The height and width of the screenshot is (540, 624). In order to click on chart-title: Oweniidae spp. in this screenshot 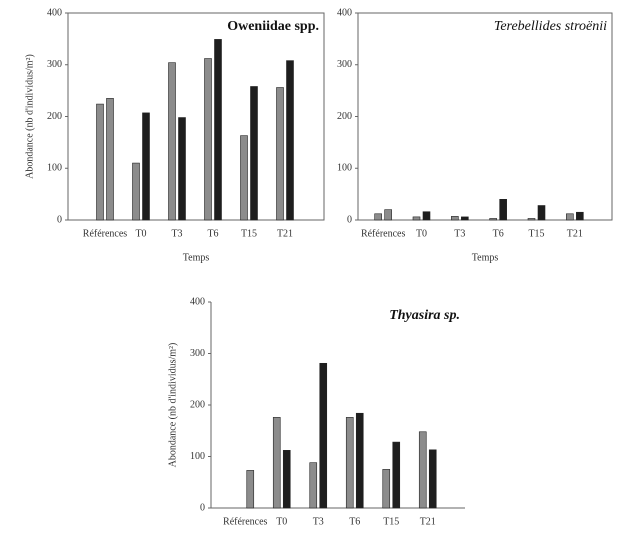, I will do `click(273, 26)`.